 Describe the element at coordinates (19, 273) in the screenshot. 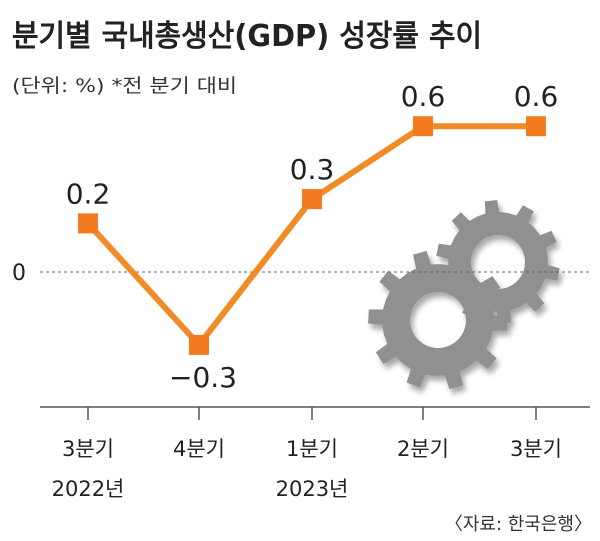

I see `zero-tick-label: 0` at that location.